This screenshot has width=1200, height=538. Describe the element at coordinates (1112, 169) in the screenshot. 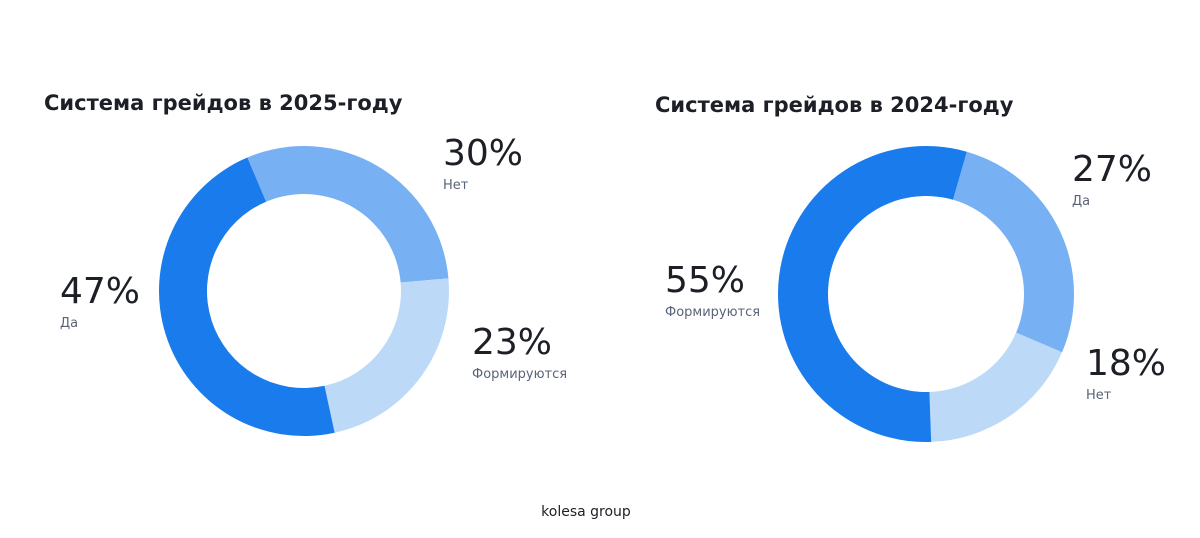

I see `value-label: 27%` at that location.